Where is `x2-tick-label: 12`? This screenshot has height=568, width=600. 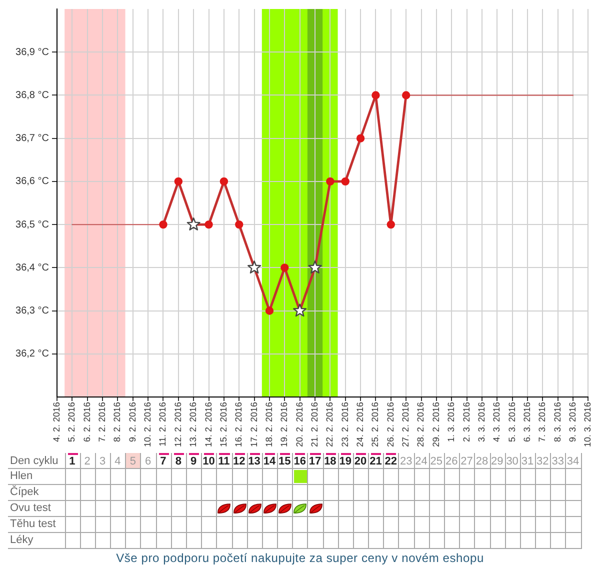 x2-tick-label: 12 is located at coordinates (239, 462).